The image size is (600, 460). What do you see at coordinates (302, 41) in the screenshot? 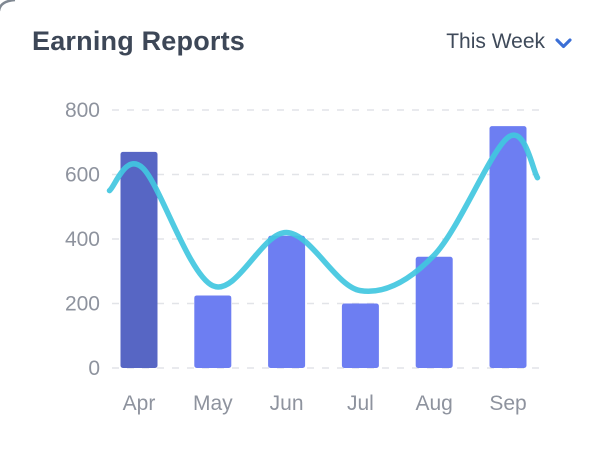
I see `card-header: Earning Reports This Week` at bounding box center [302, 41].